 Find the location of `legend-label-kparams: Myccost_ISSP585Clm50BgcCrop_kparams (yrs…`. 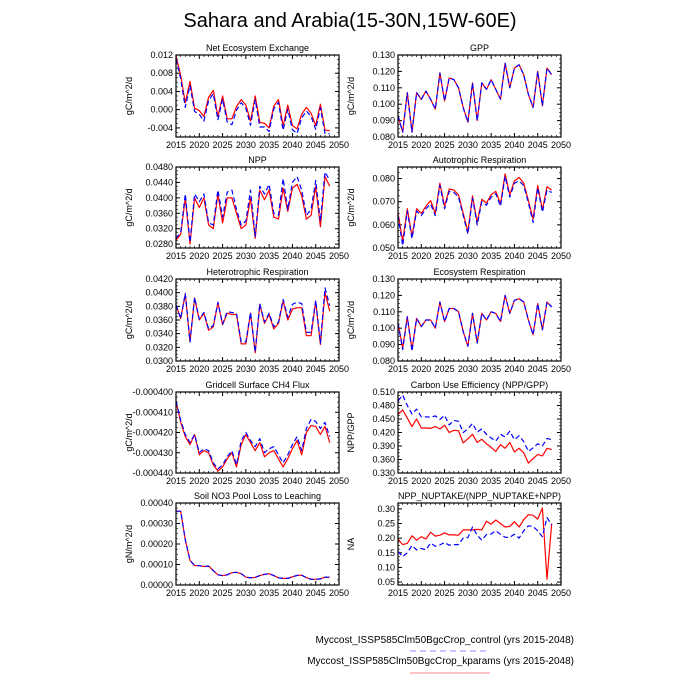

legend-label-kparams: Myccost_ISSP585Clm50BgcCrop_kparams (yrs… is located at coordinates (440, 661).